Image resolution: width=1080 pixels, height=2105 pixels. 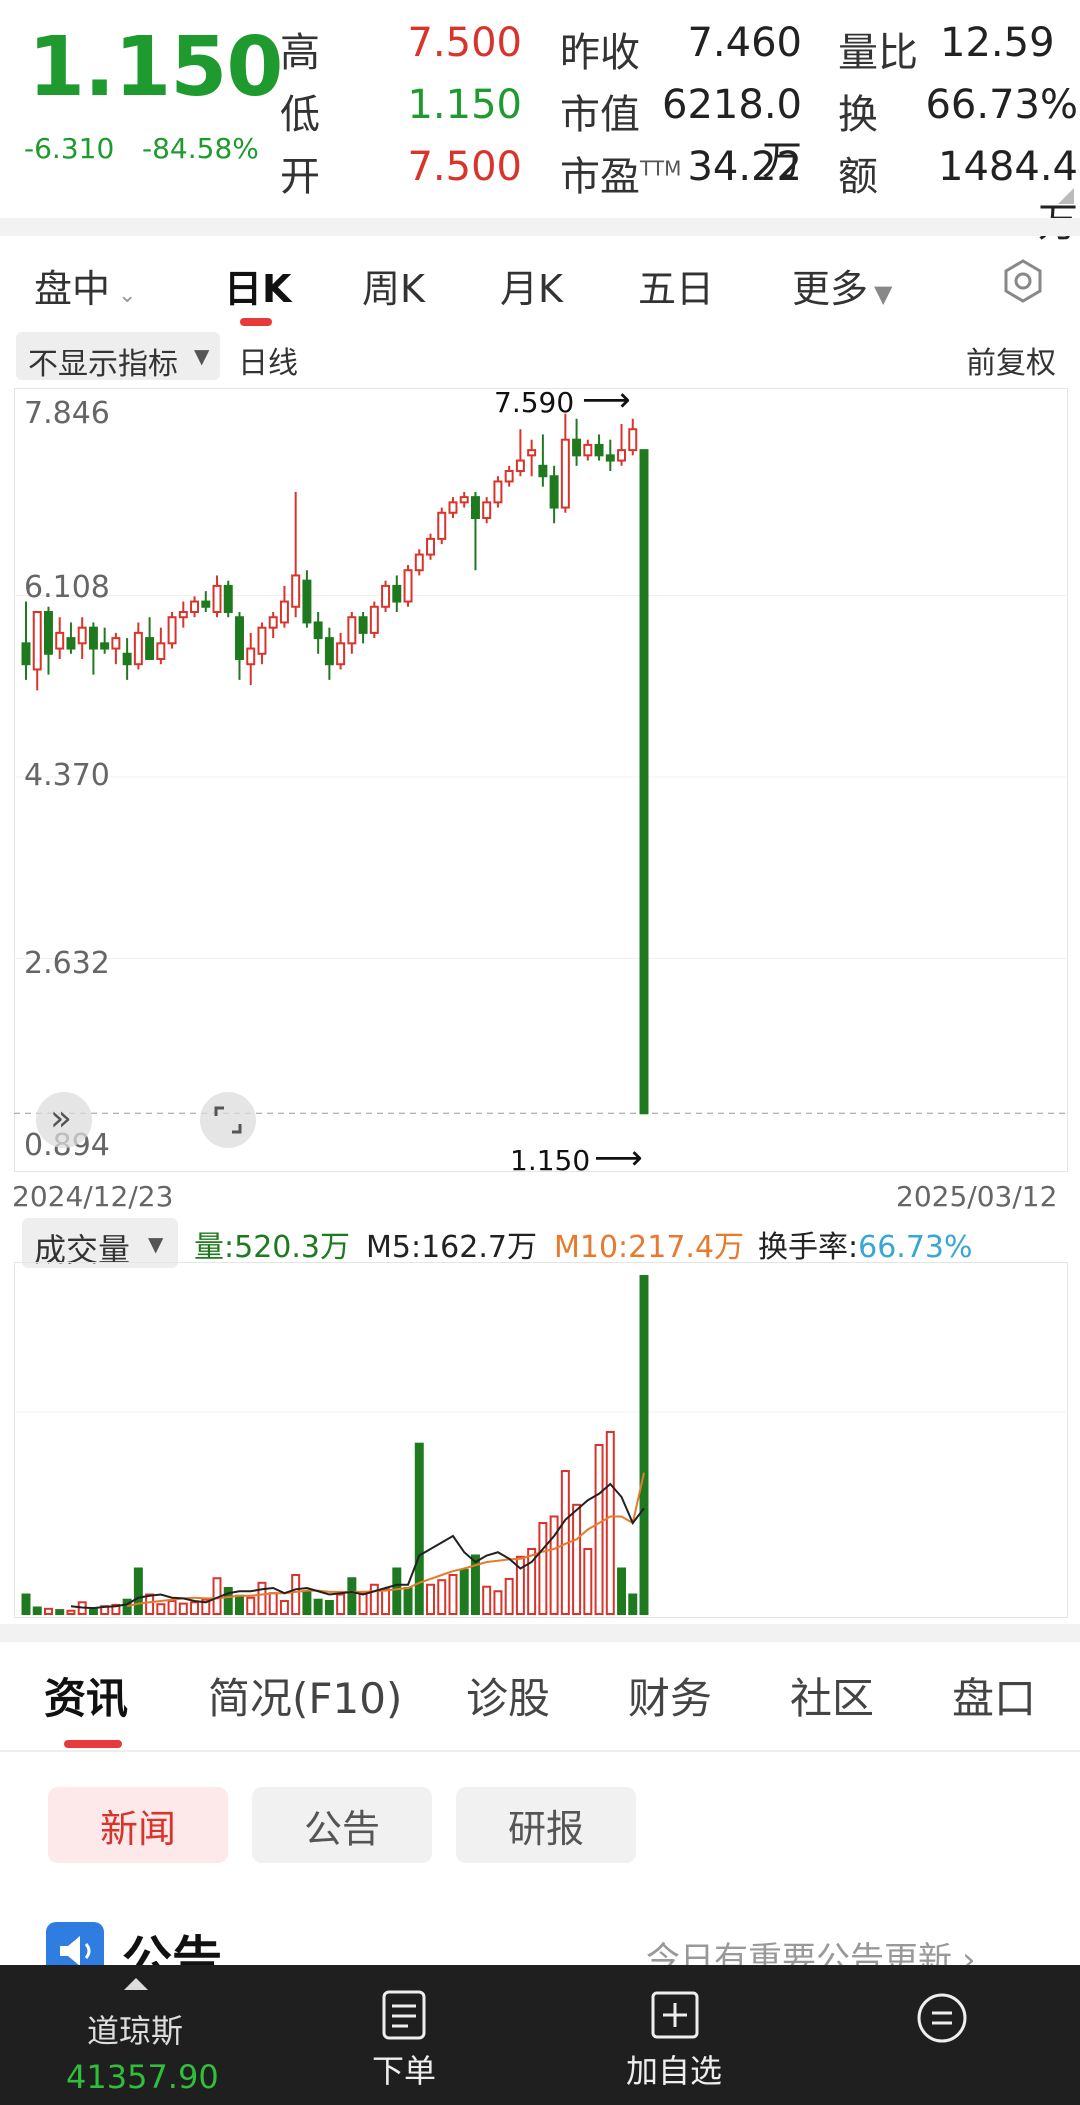 What do you see at coordinates (1066, 196) in the screenshot?
I see `expand-corner-icon` at bounding box center [1066, 196].